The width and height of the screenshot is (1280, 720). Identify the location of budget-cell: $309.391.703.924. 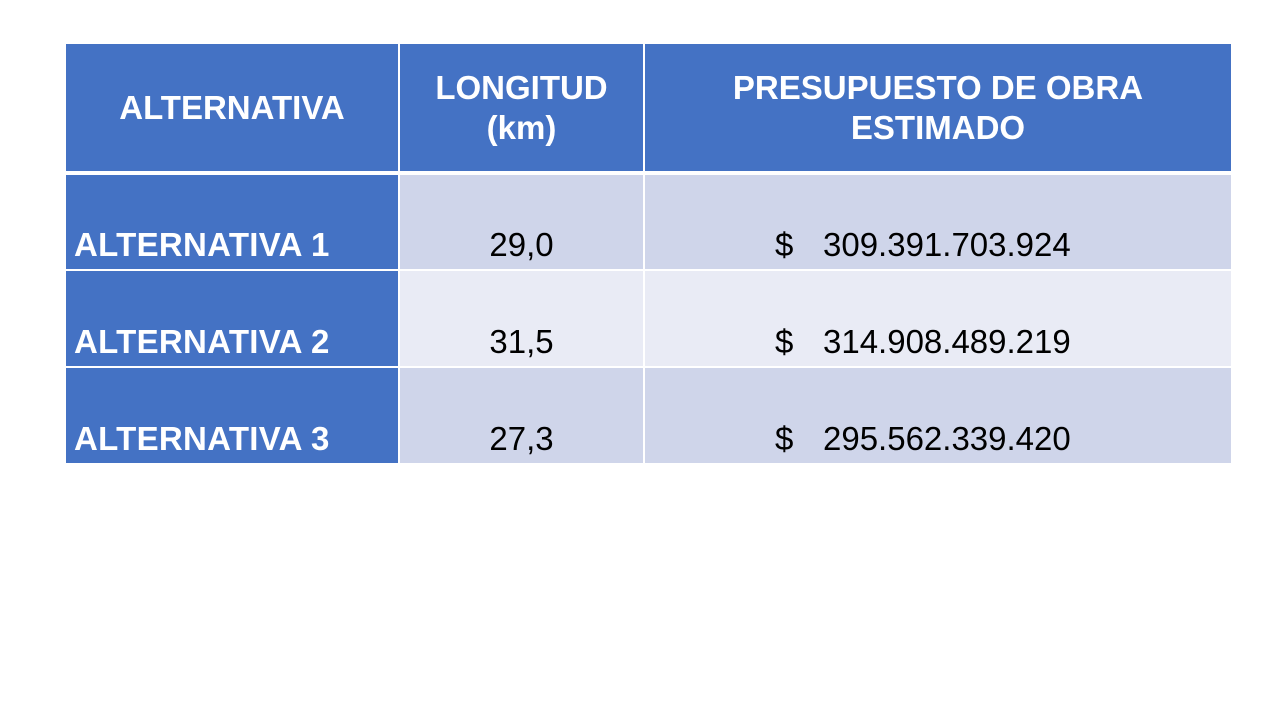
(937, 222).